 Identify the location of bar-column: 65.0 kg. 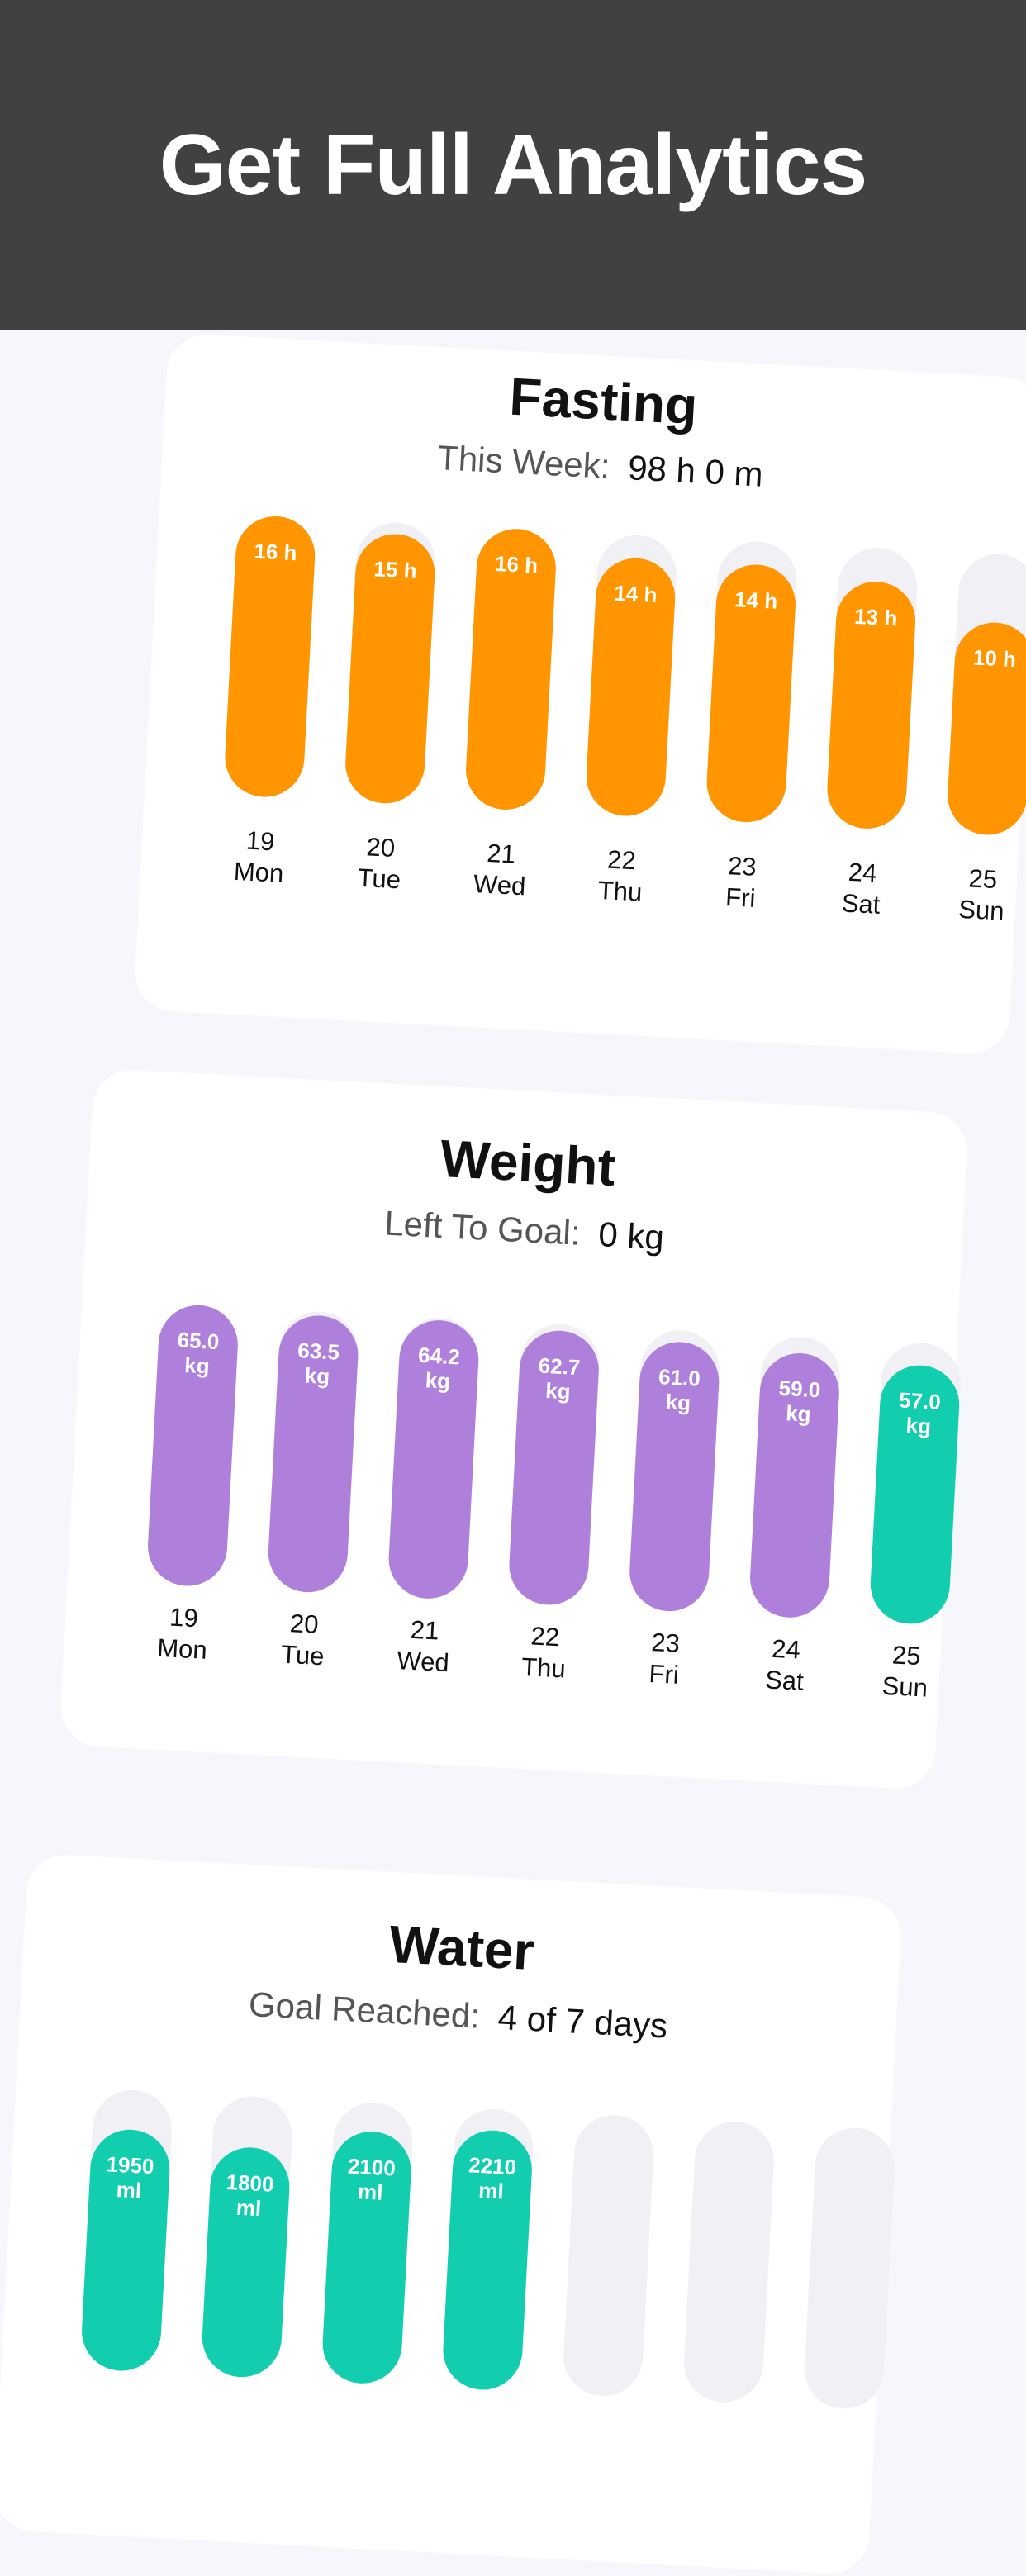
(192, 1445).